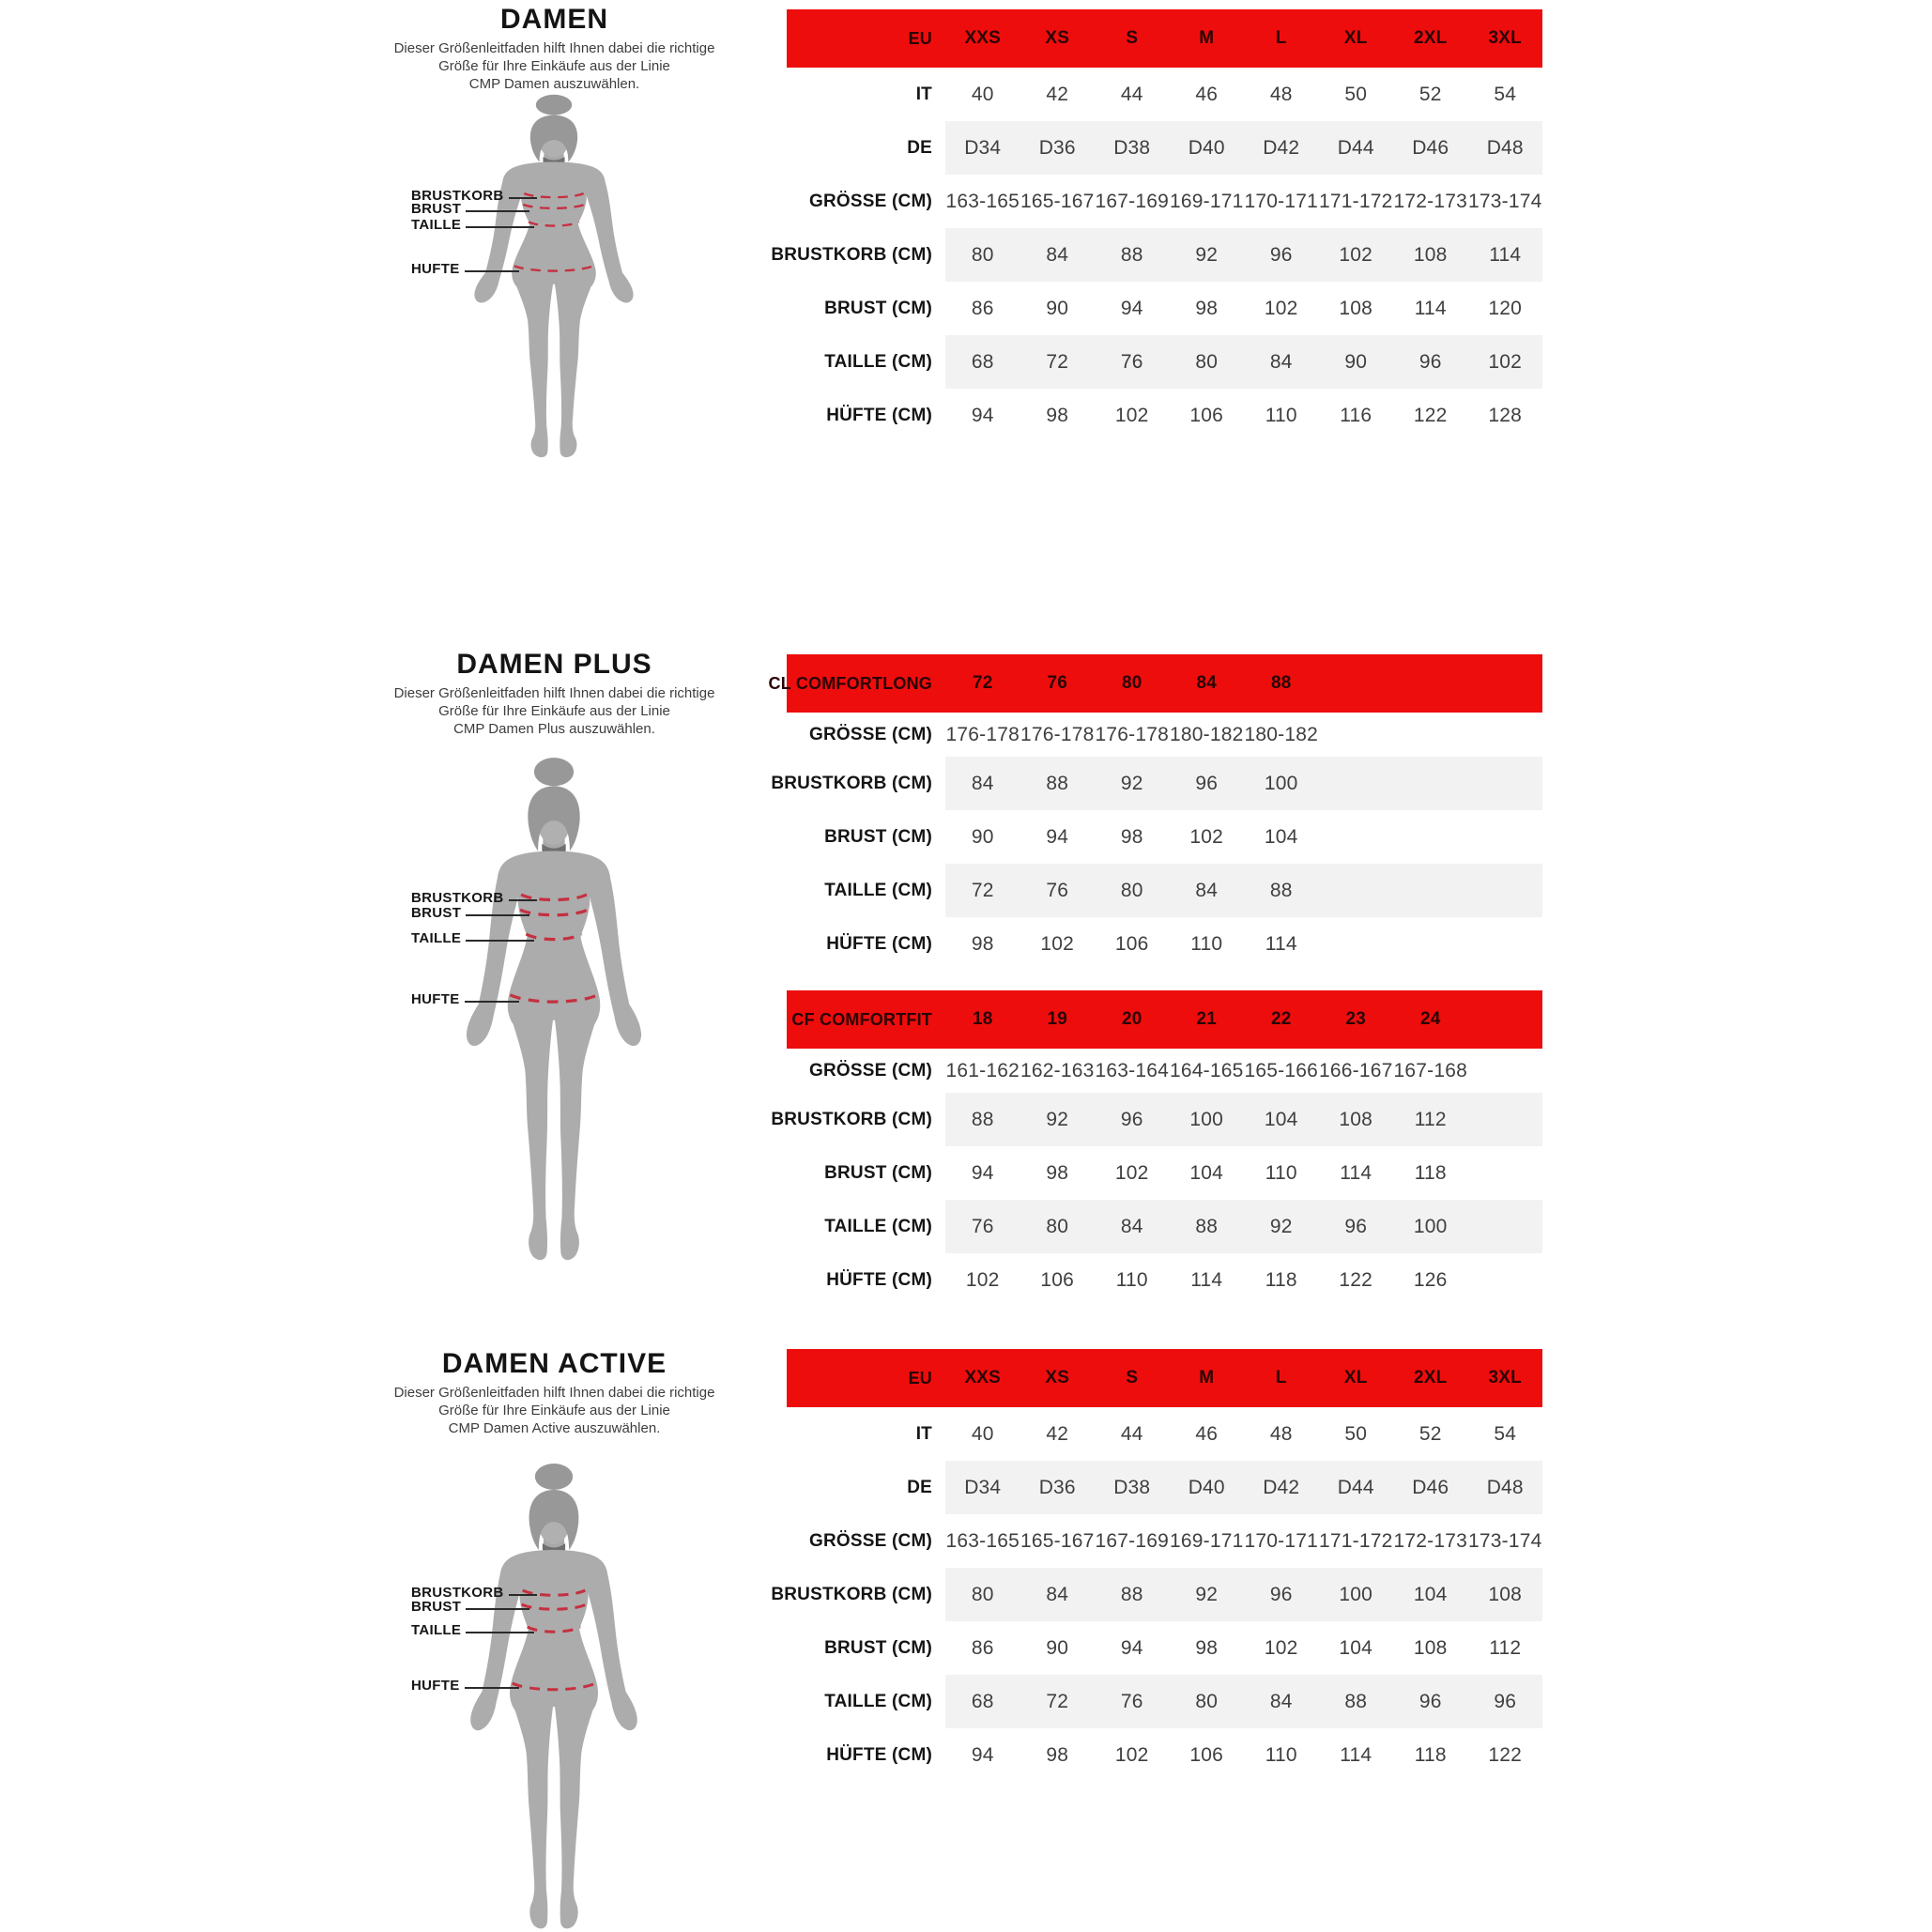  What do you see at coordinates (1357, 683) in the screenshot?
I see `size-header-value` at bounding box center [1357, 683].